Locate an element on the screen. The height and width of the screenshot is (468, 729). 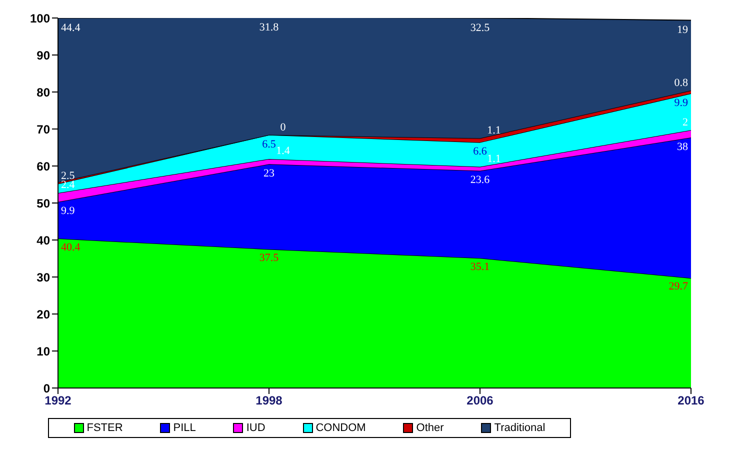
data-label: 1.4 is located at coordinates (283, 151).